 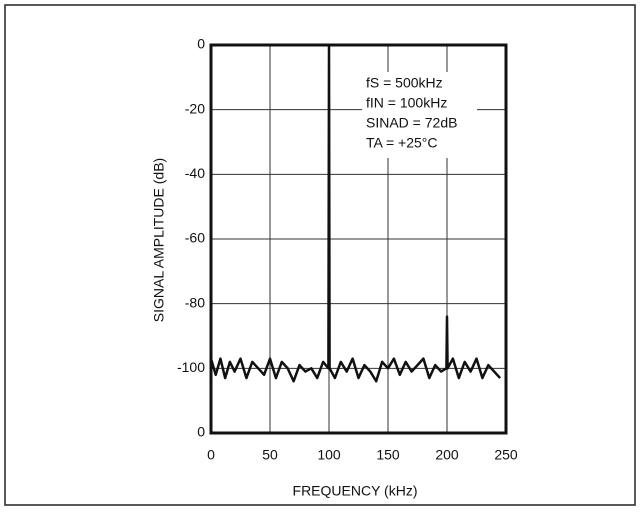 I want to click on y-axis-label: SIGNAL AMPLITUDE (dB), so click(x=159, y=240).